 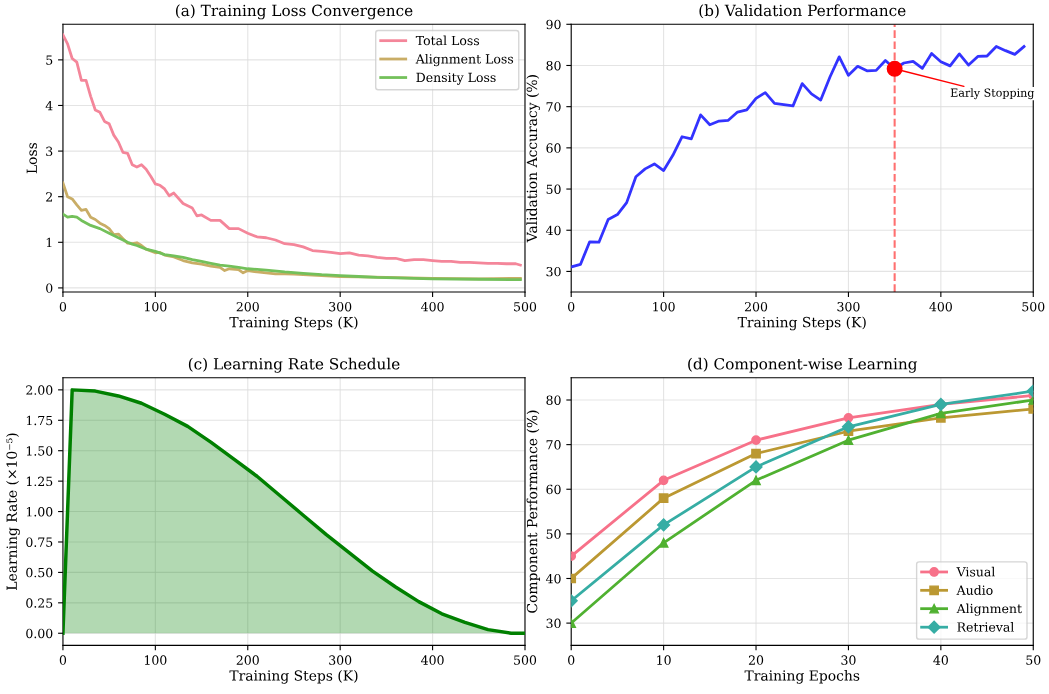 I want to click on y-tick-label: 2, so click(x=49, y=197).